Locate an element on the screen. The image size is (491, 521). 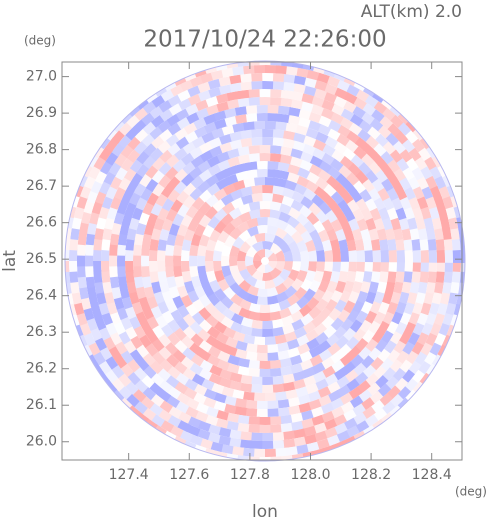
y-label: lat is located at coordinates (10, 261).